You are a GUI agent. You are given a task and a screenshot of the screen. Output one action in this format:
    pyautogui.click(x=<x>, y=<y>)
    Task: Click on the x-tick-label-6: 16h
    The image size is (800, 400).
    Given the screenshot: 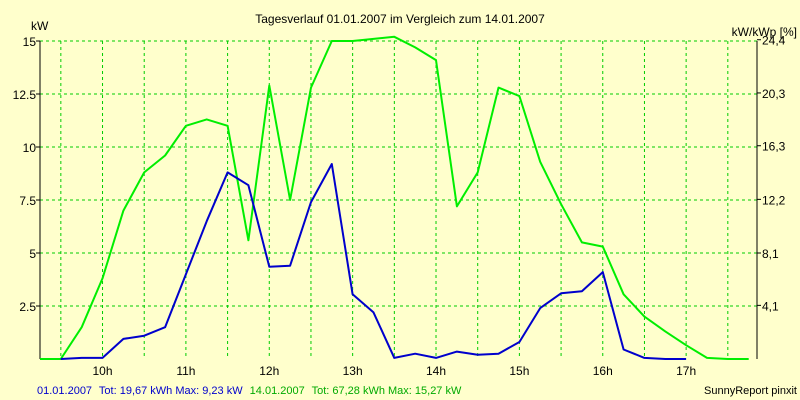 What is the action you would take?
    pyautogui.click(x=603, y=371)
    